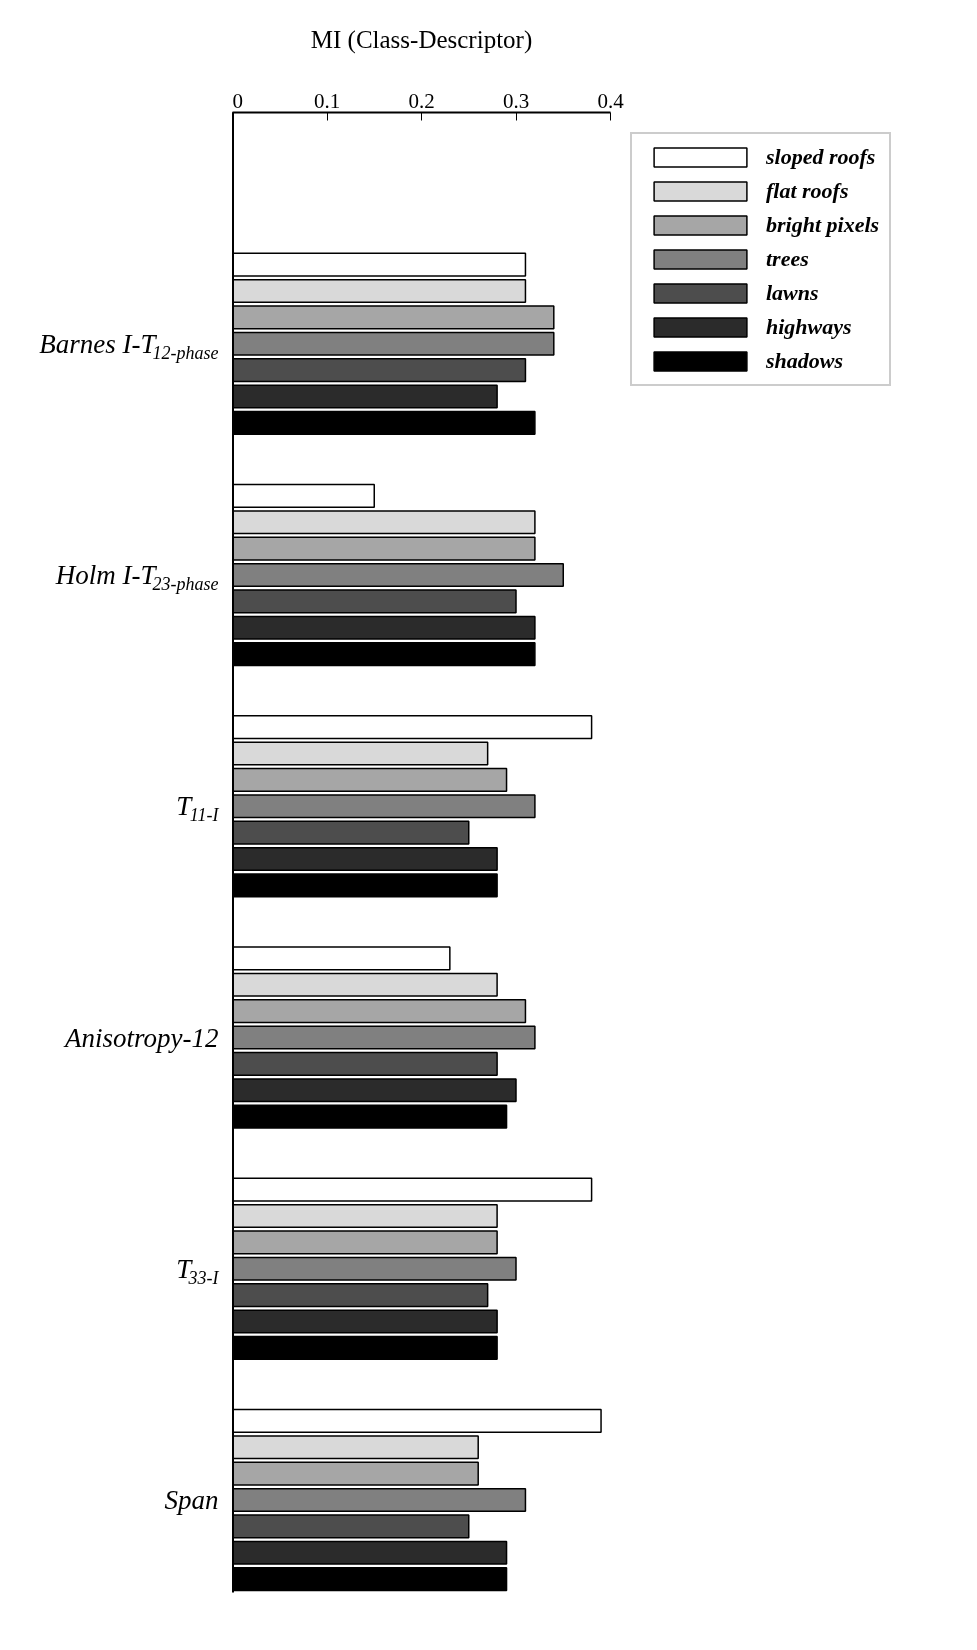  Describe the element at coordinates (191, 1500) in the screenshot. I see `y-tick-label: Span` at that location.